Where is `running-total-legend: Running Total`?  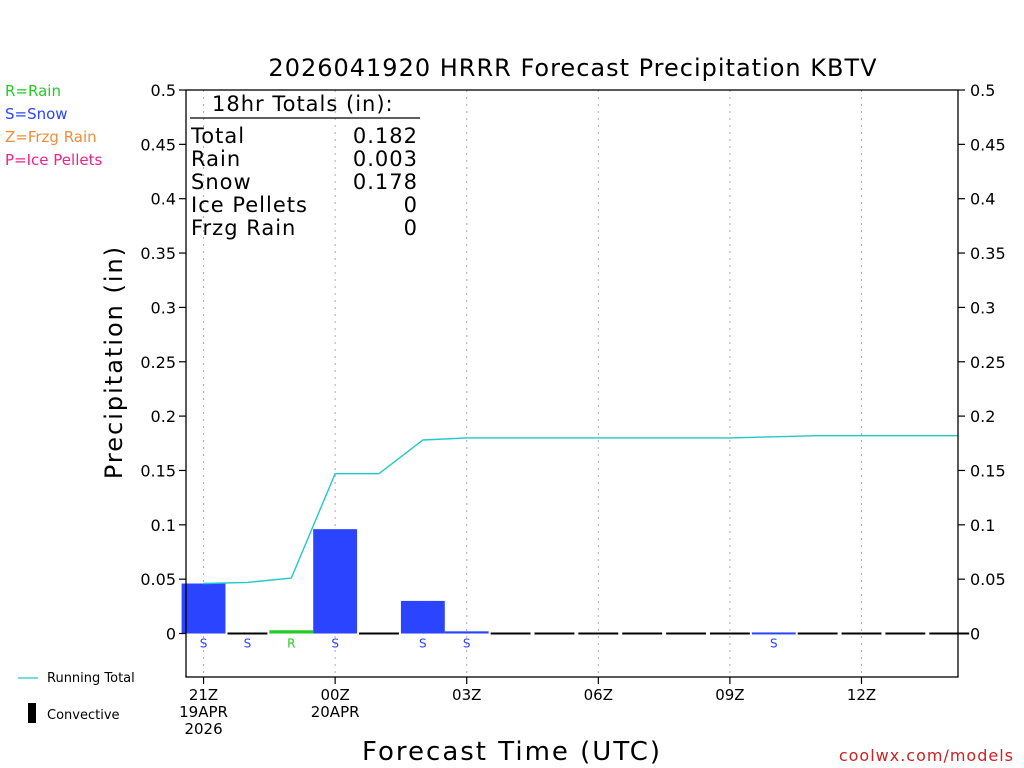 running-total-legend: Running Total is located at coordinates (76, 678).